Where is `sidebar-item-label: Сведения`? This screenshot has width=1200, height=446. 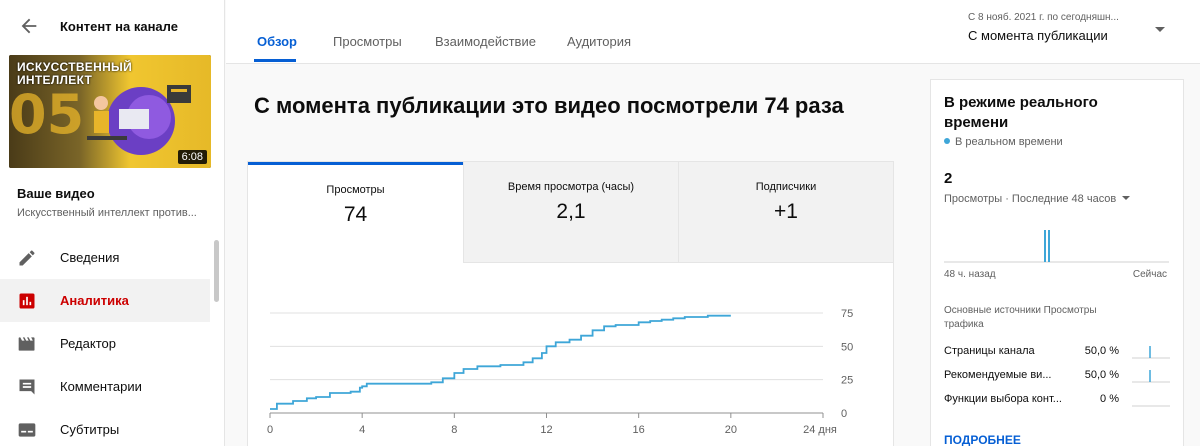 sidebar-item-label: Сведения is located at coordinates (90, 257).